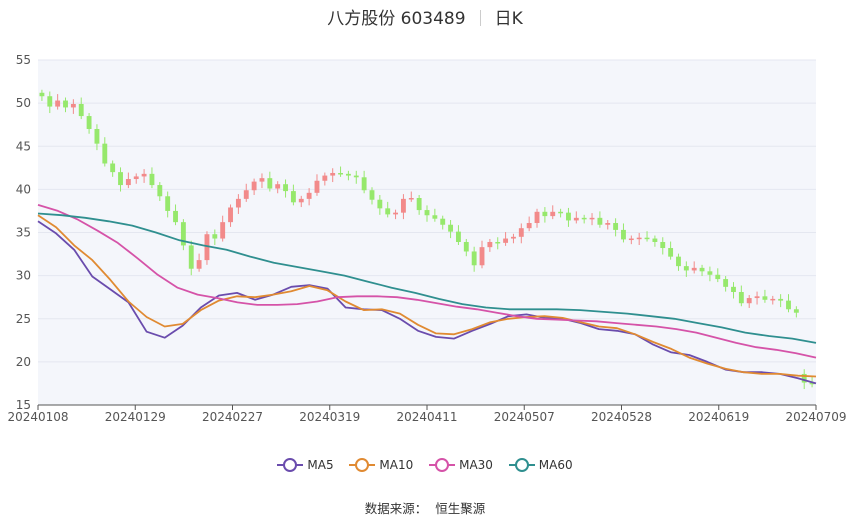 The height and width of the screenshot is (517, 850). I want to click on legend-item-ma10: MA10, so click(381, 465).